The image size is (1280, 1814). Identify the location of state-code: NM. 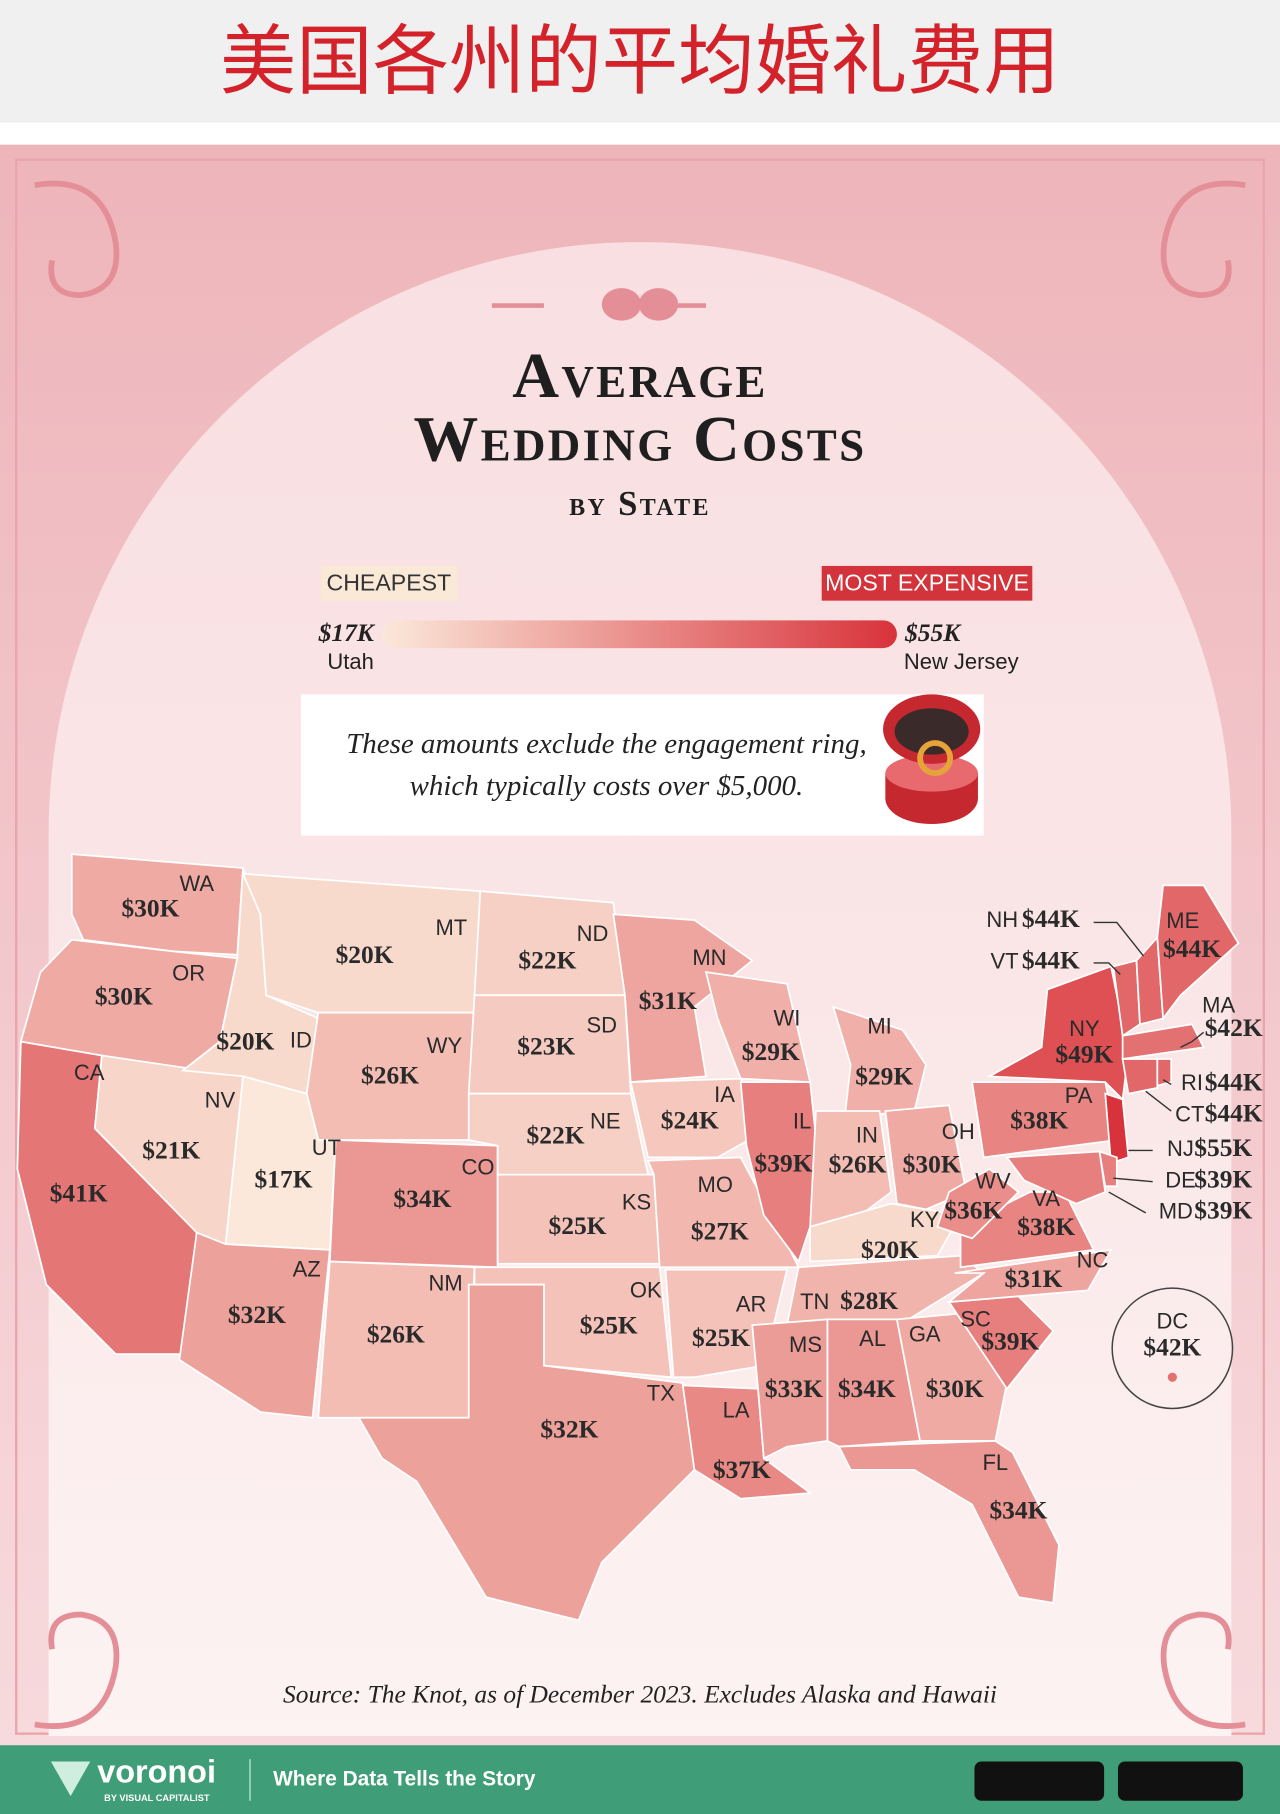
(445, 1282).